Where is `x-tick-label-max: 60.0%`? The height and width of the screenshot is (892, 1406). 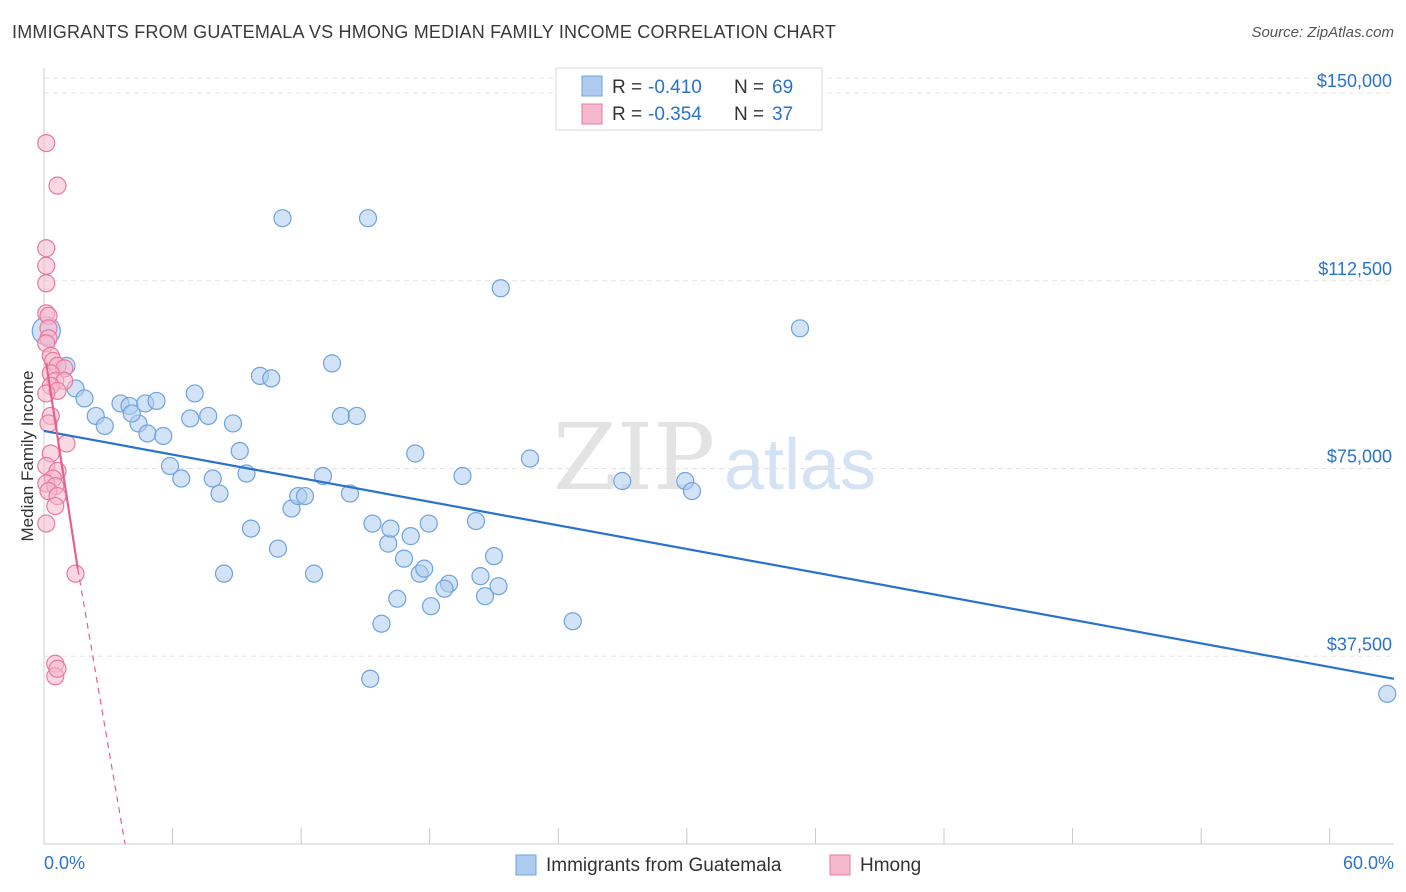
x-tick-label-max: 60.0% is located at coordinates (1368, 863).